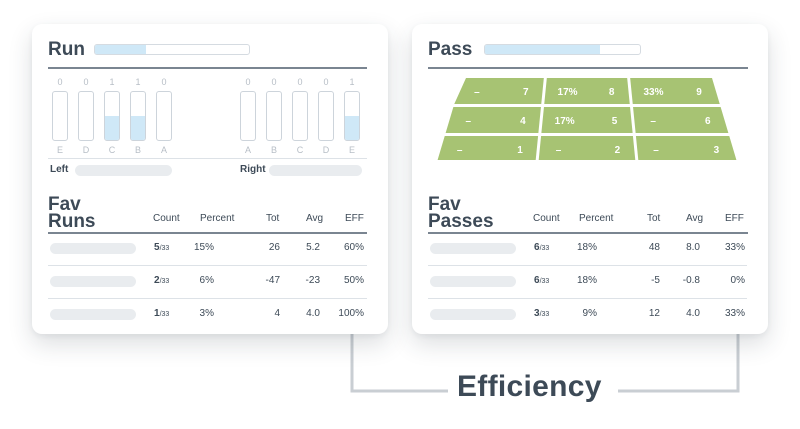 The image size is (800, 429). Describe the element at coordinates (737, 280) in the screenshot. I see `cell-eff: 0%` at that location.